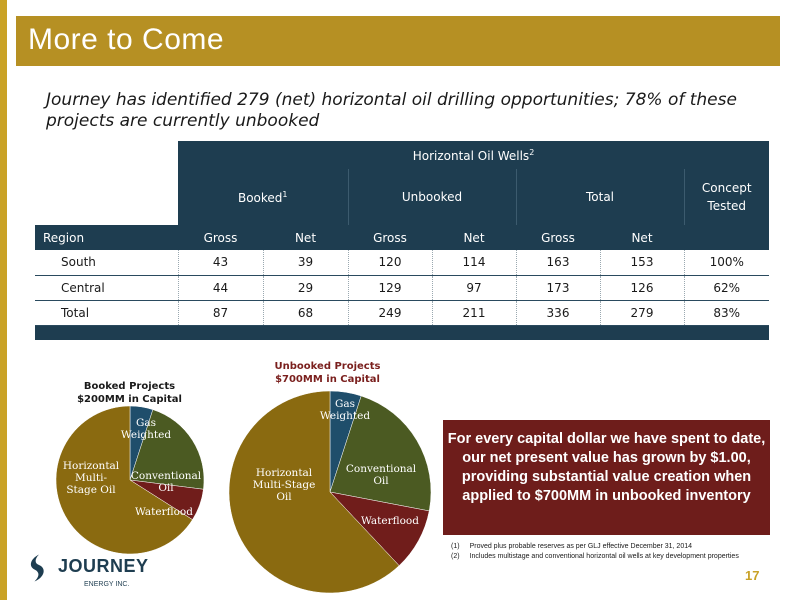 This screenshot has width=788, height=600. I want to click on value-cell: 29, so click(306, 288).